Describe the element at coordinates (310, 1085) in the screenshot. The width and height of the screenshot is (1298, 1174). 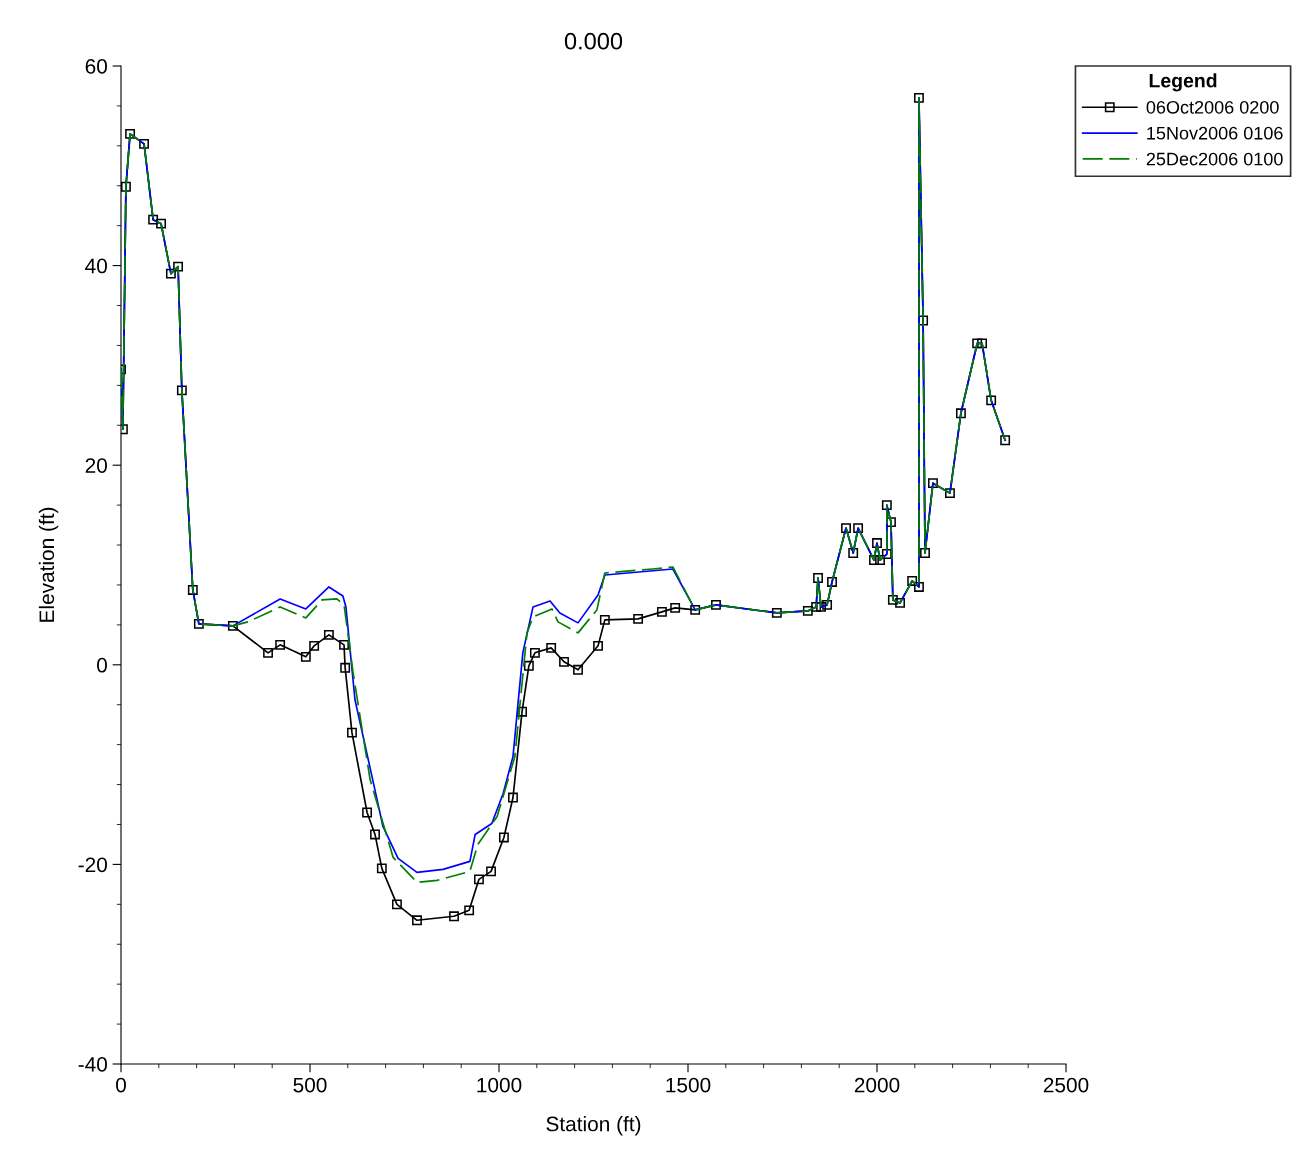
I see `x-tick-label: 500` at that location.